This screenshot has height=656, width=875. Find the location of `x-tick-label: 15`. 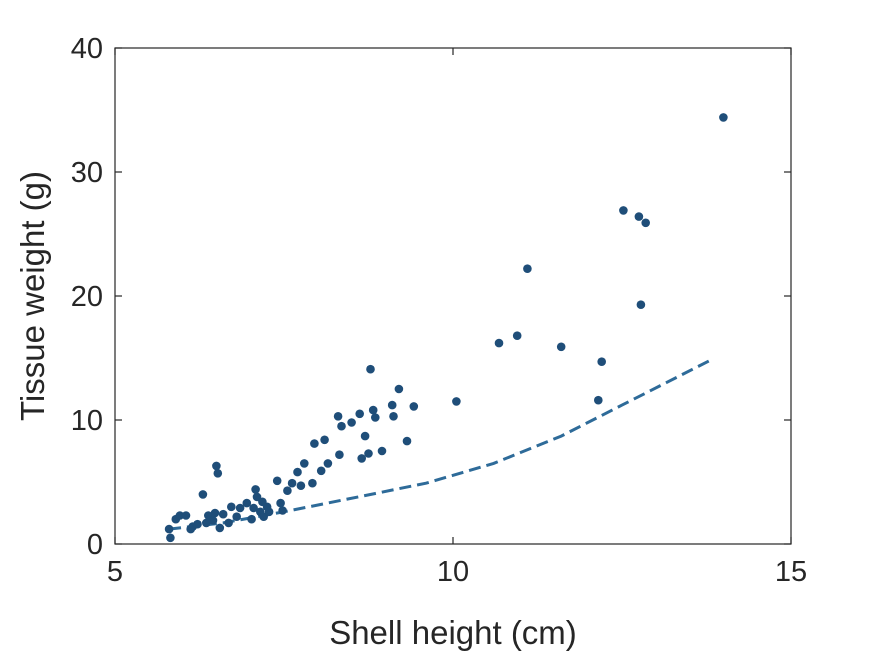

x-tick-label: 15 is located at coordinates (791, 572).